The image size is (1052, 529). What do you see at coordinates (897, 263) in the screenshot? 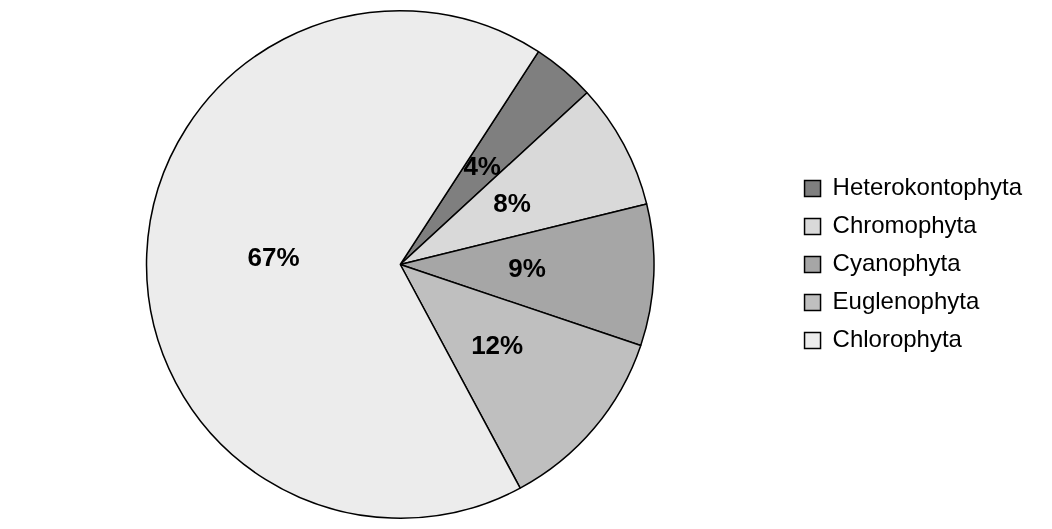
I see `legend-label: Cyanophyta` at bounding box center [897, 263].